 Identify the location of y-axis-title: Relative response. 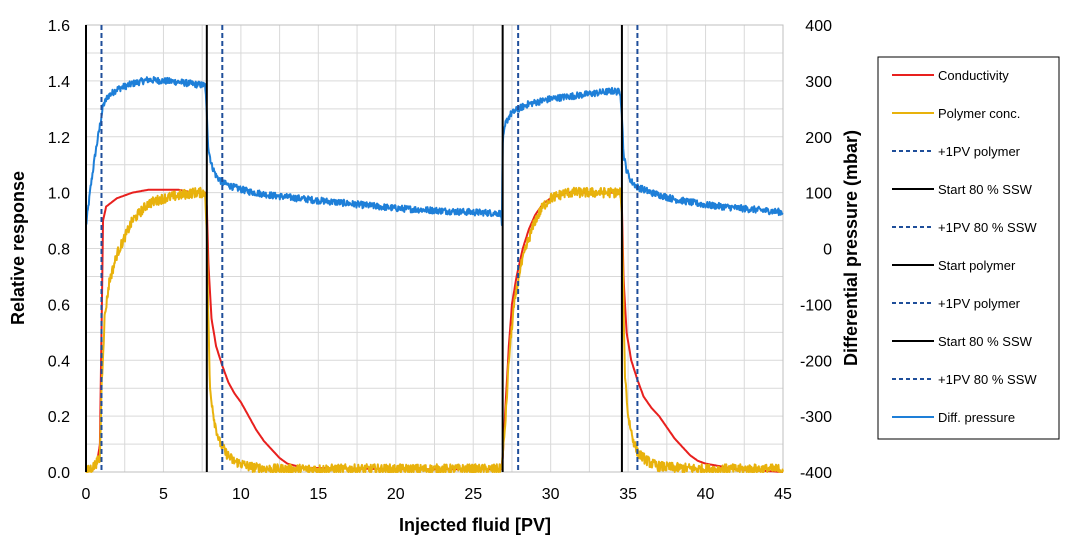
(18, 248).